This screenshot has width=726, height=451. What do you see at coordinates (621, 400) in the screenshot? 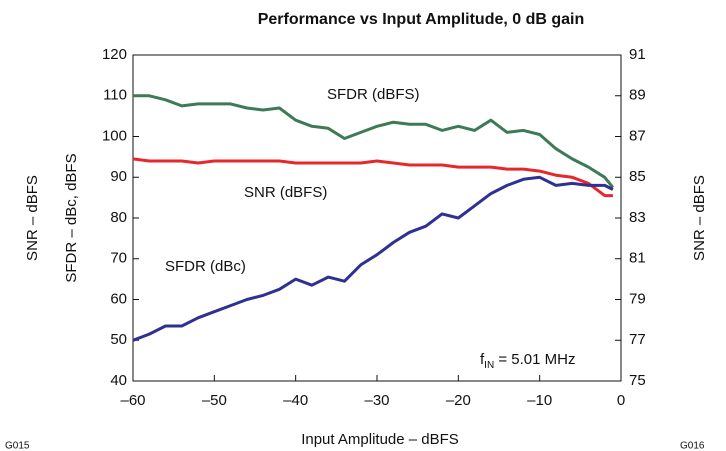
I see `x-tick-label: 0` at bounding box center [621, 400].